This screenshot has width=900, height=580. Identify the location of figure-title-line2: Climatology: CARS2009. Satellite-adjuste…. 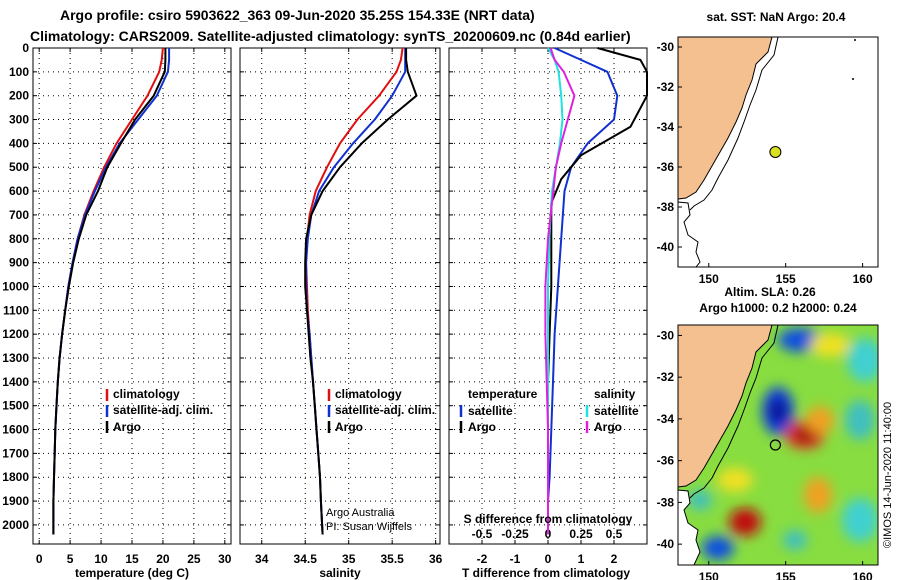
(330, 36).